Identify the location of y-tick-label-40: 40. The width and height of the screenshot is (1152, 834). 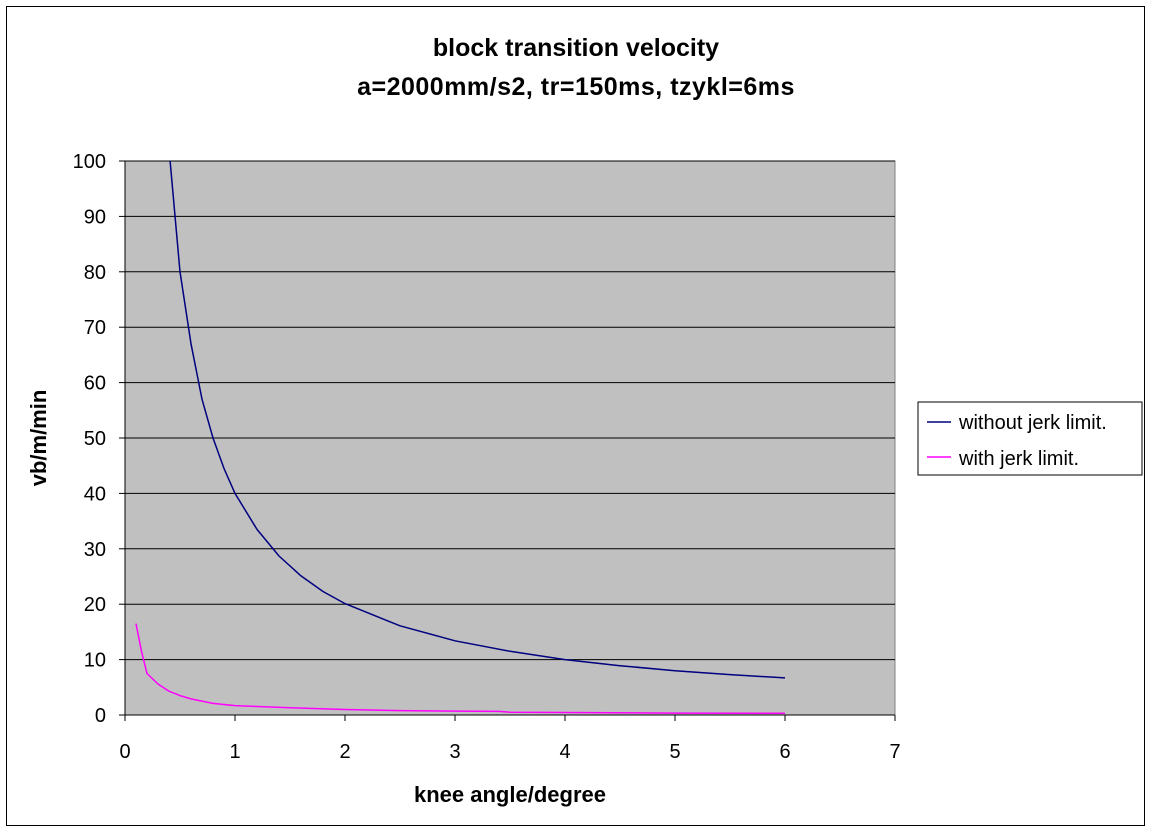
(95, 494).